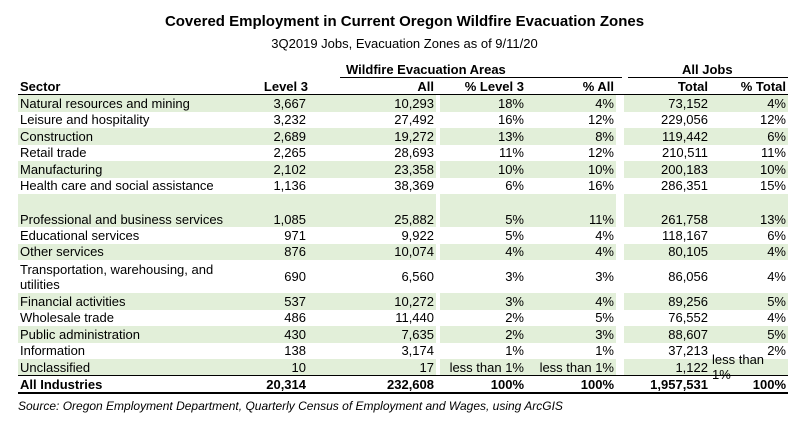  Describe the element at coordinates (667, 301) in the screenshot. I see `cell-total: 89,256` at that location.